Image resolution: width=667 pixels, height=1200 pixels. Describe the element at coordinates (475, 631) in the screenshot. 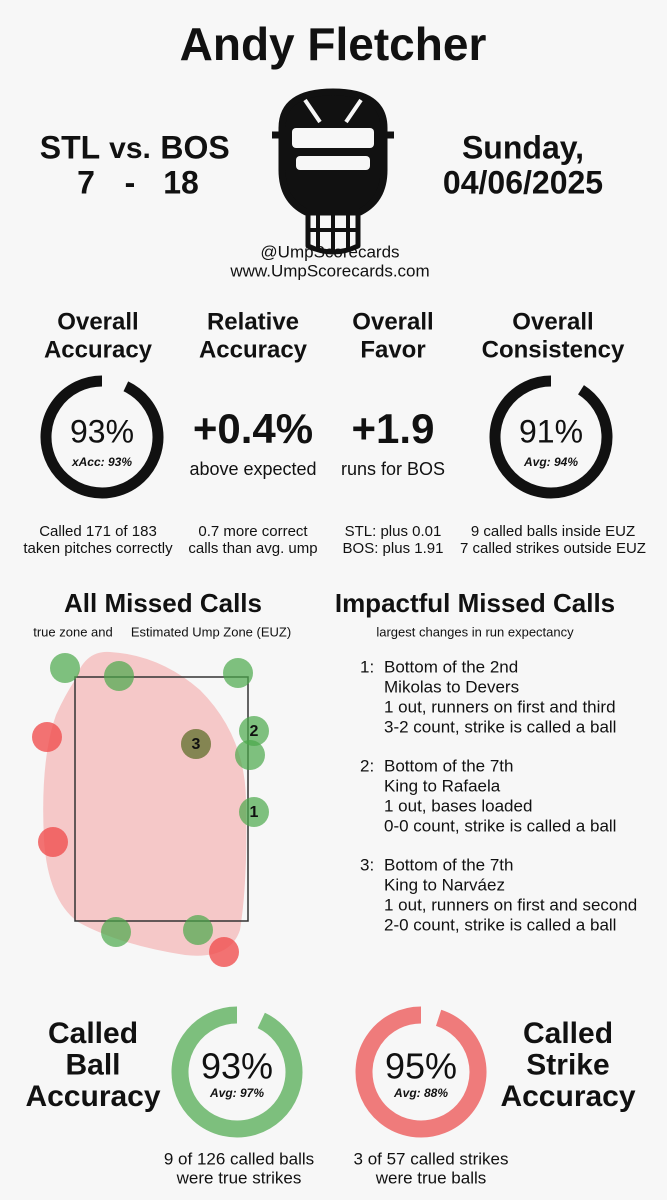

I see `section-subtitle: largest changes in run expectancy` at that location.